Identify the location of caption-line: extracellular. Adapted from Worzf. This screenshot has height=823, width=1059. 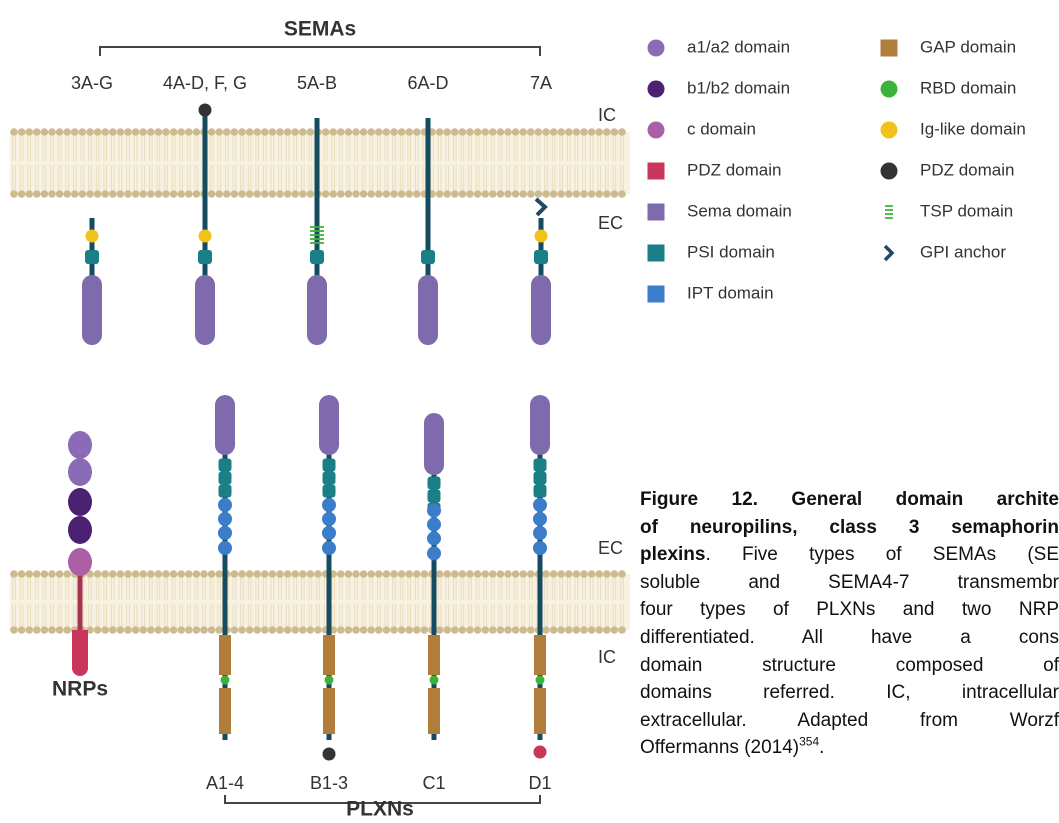
(849, 721).